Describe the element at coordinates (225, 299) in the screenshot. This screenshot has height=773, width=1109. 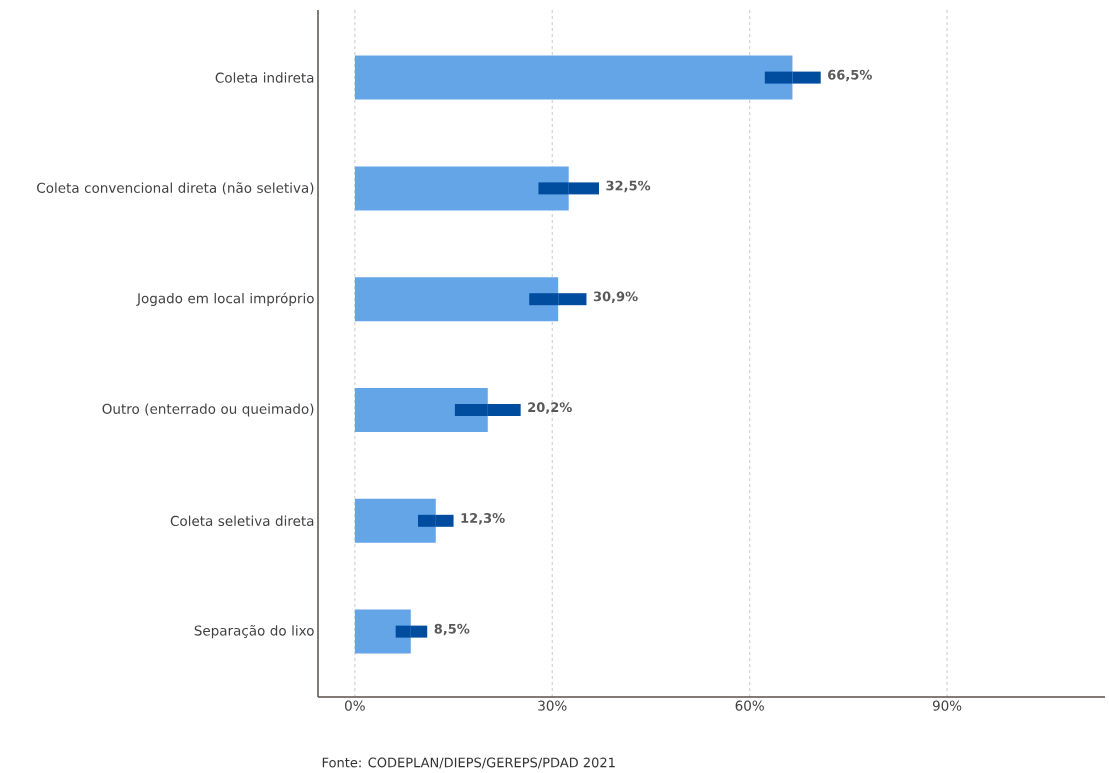
I see `y-tick-label: Jogado em local impróprio` at that location.